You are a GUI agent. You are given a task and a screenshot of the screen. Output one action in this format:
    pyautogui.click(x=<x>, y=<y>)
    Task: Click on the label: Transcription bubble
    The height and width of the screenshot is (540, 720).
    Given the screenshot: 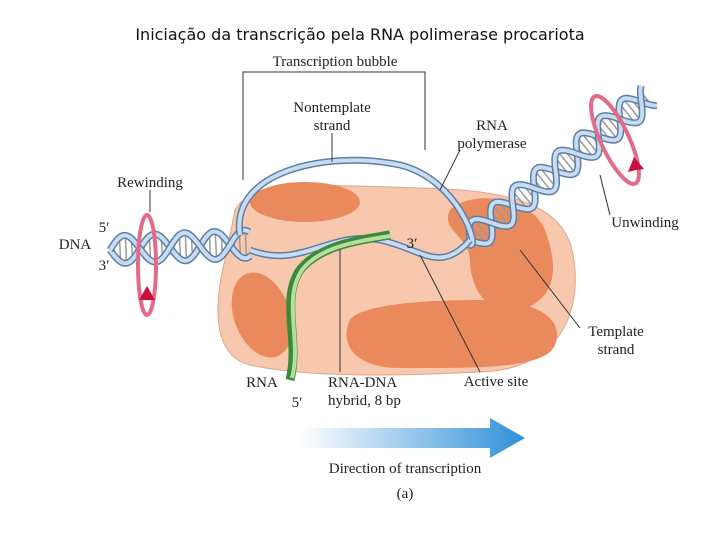 What is the action you would take?
    pyautogui.click(x=335, y=62)
    